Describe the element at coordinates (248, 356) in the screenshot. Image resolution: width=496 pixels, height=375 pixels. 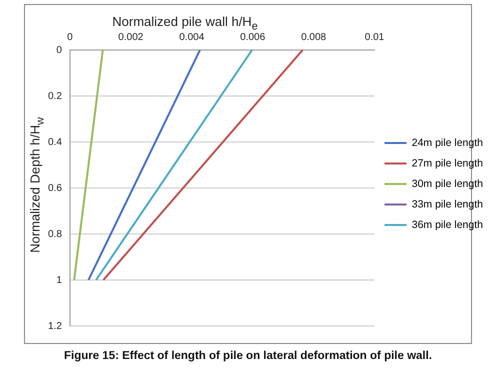
I see `caption: Figure 15: Effect of length of pile on lateral deformation of pile wall.` at that location.